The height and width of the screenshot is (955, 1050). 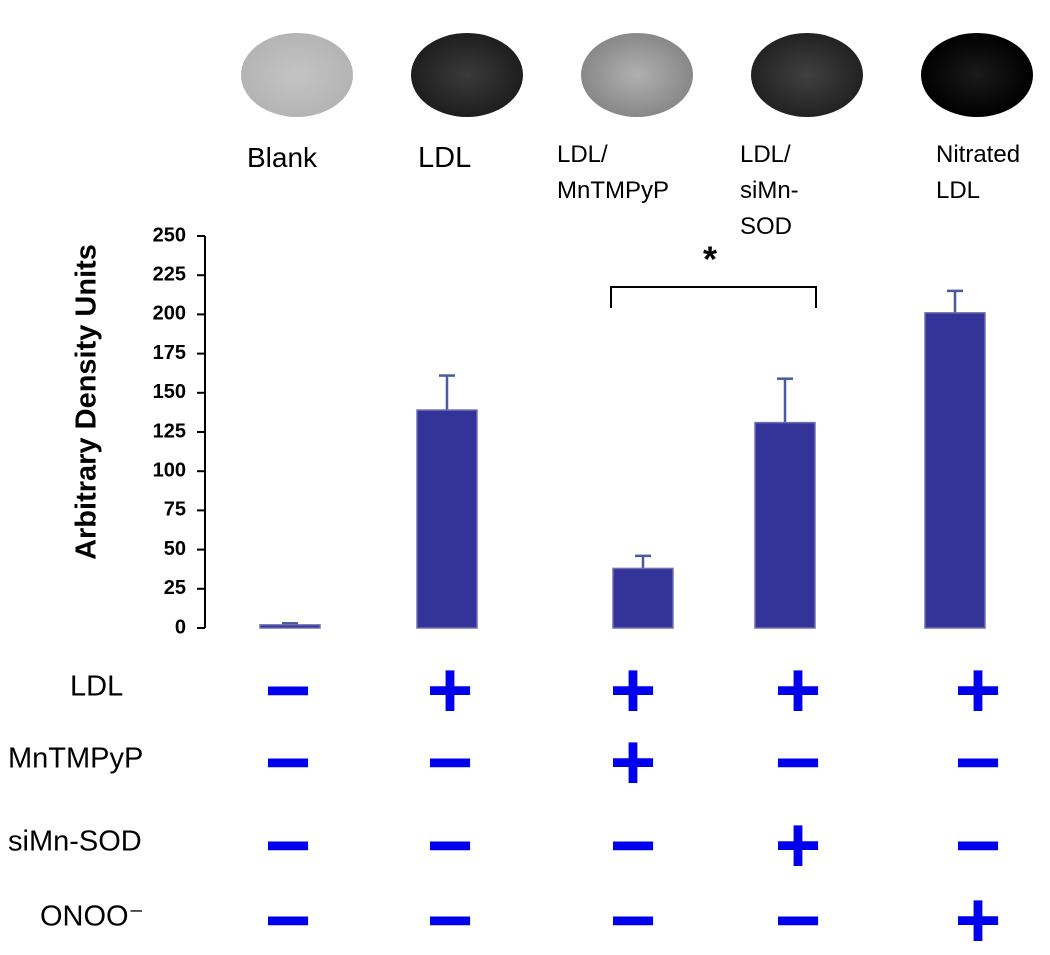 I want to click on column-label: Blank, so click(x=282, y=157).